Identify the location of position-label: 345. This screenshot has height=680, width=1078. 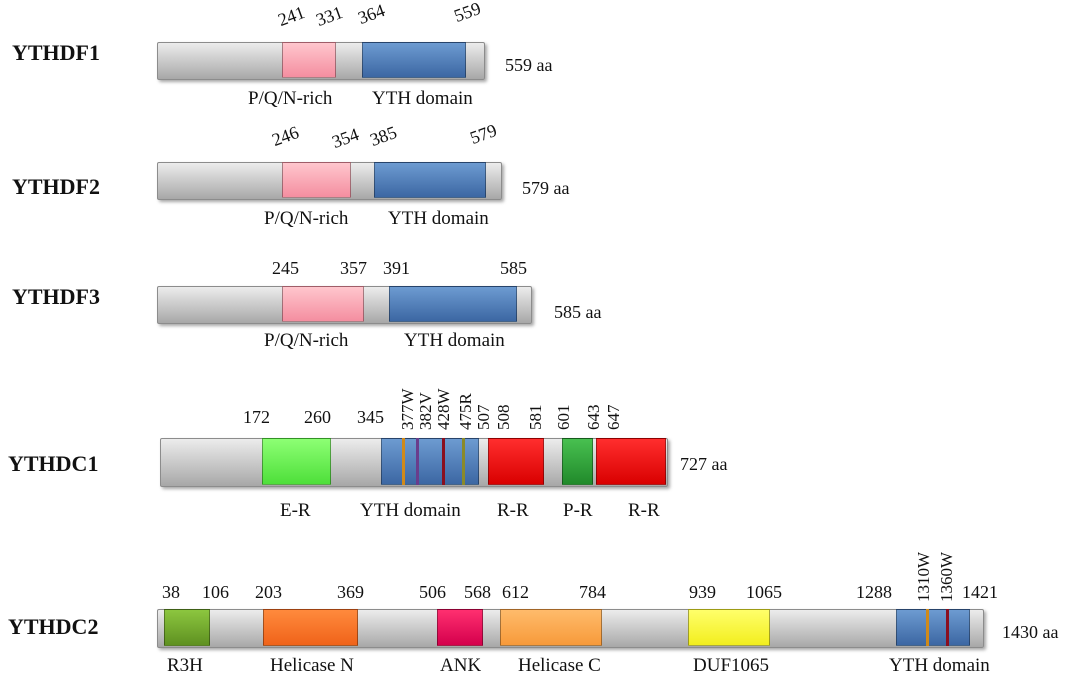
(370, 417).